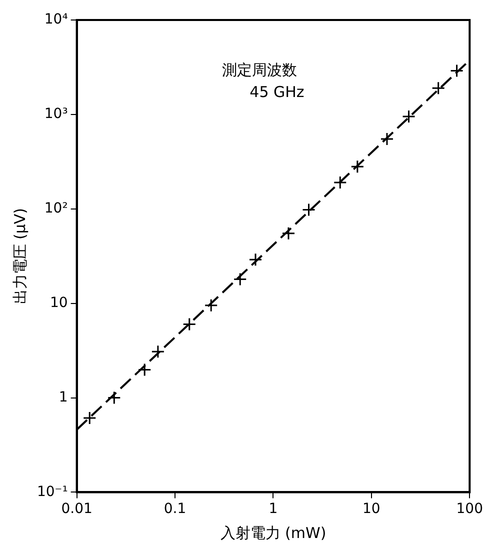 The height and width of the screenshot is (555, 486). I want to click on y-tick-label: 10⁻¹, so click(52, 492).